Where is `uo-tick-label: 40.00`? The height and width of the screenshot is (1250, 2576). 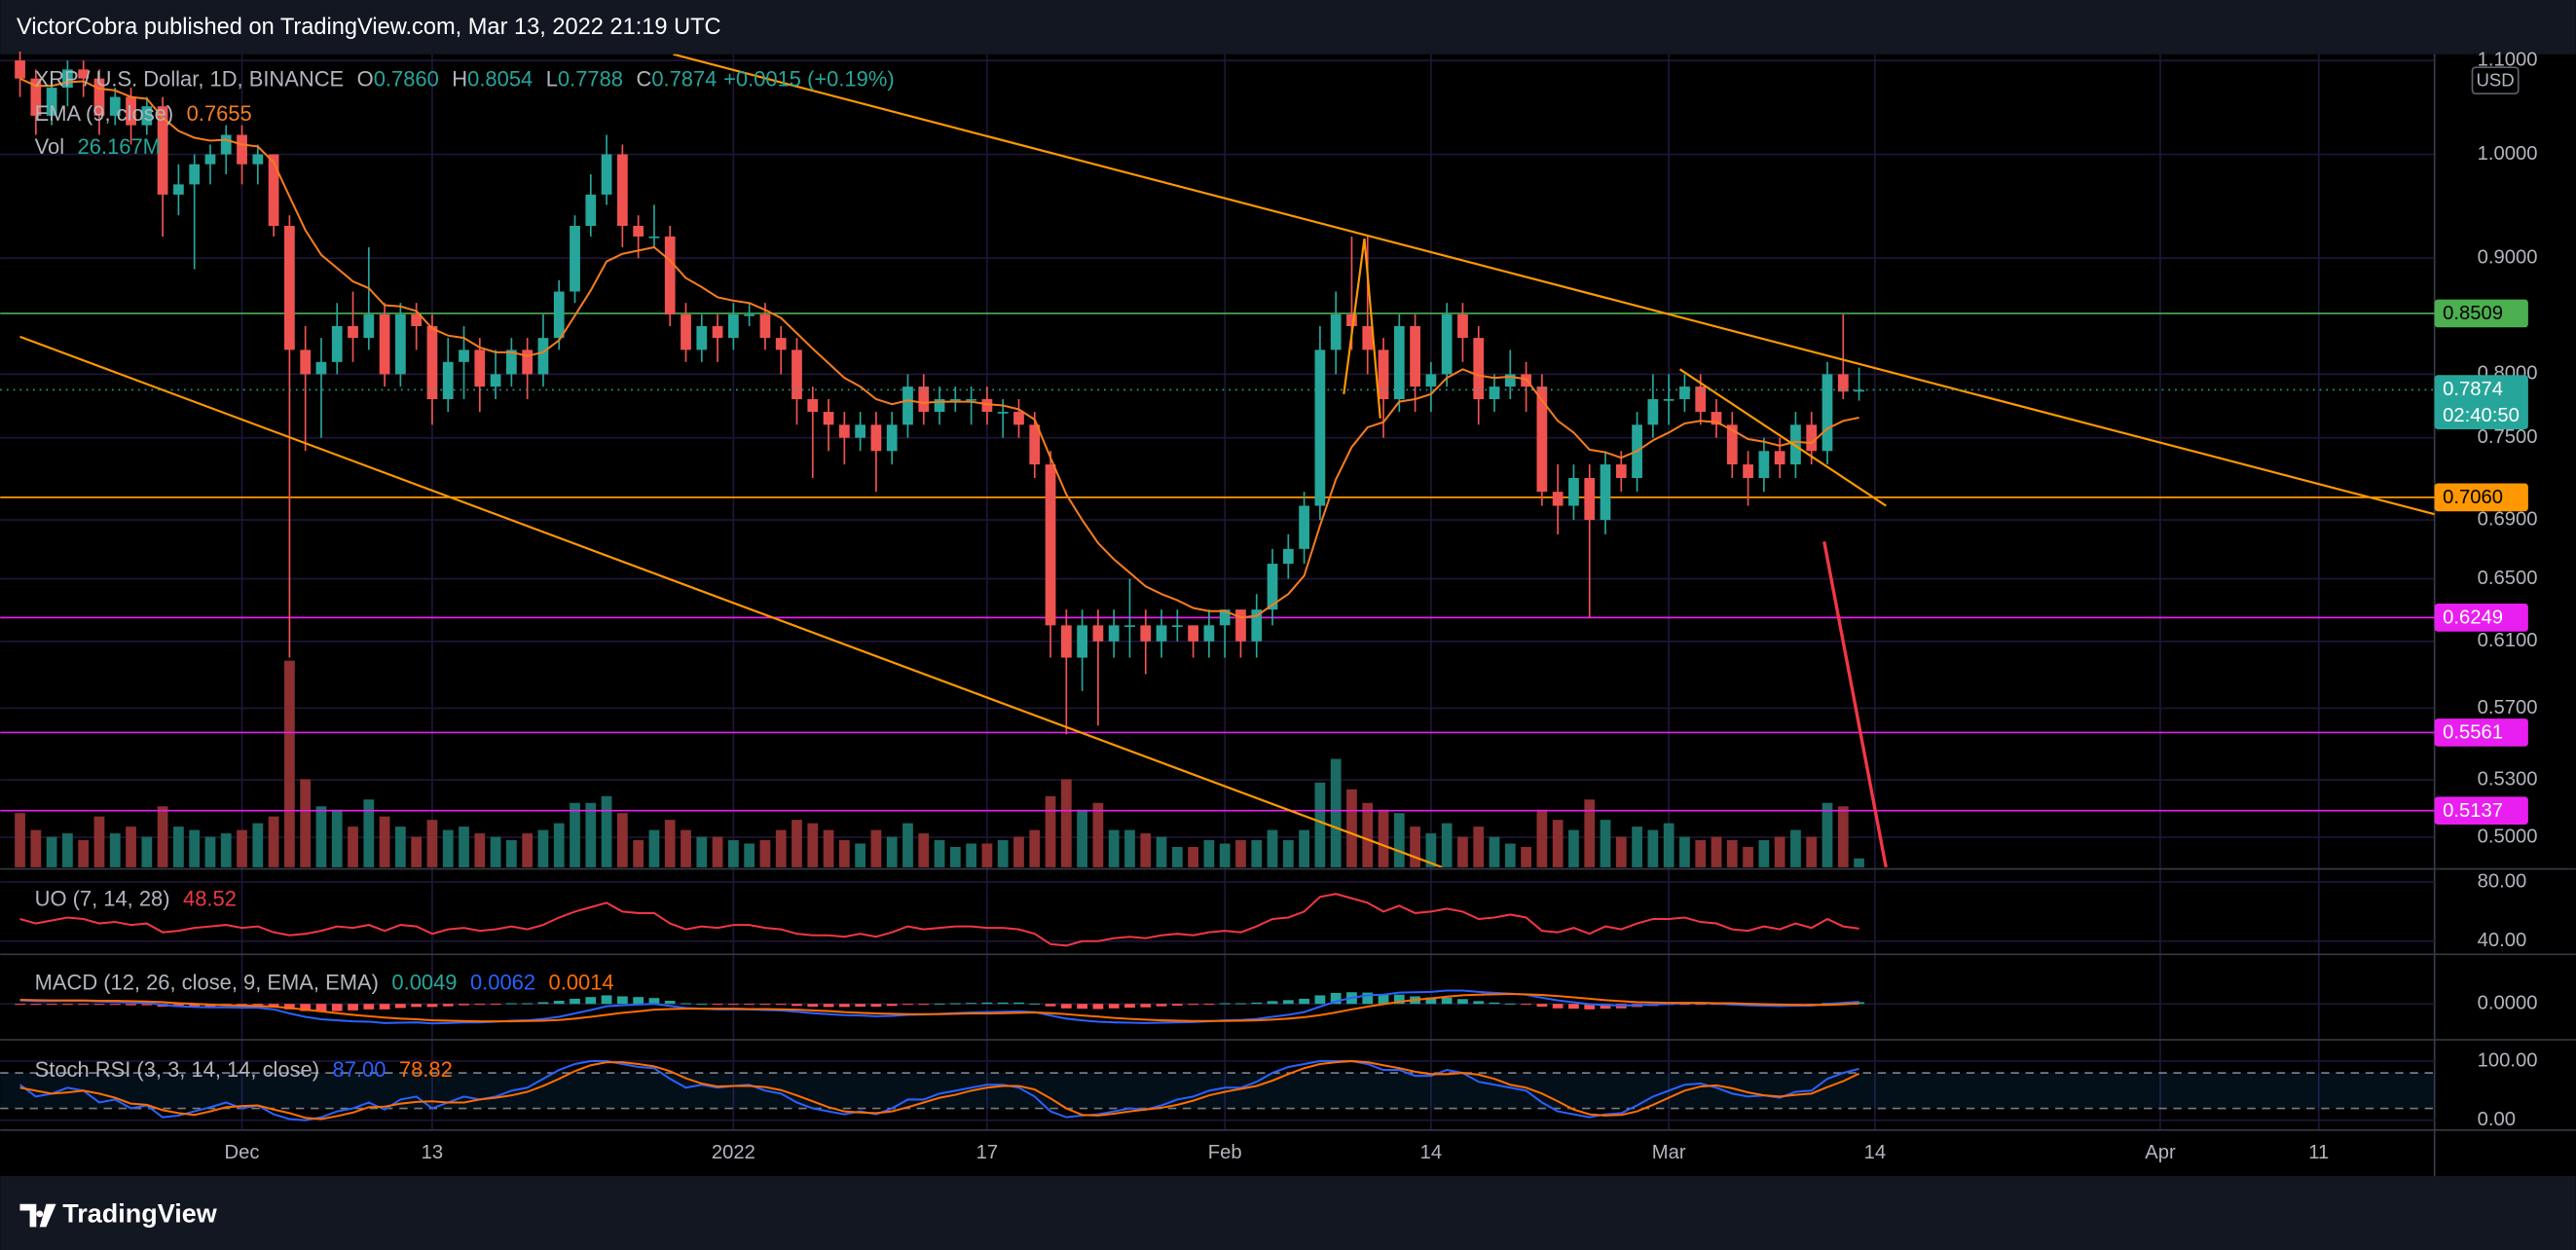
uo-tick-label: 40.00 is located at coordinates (2502, 940).